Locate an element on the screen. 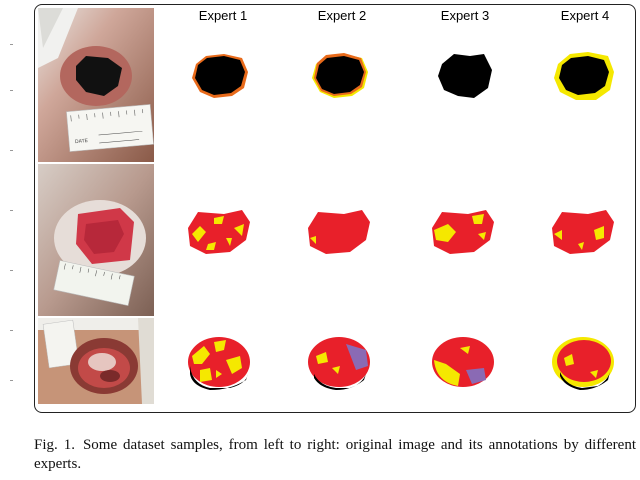 This screenshot has width=640, height=480. column-header-expert-2: Expert 2 is located at coordinates (342, 15).